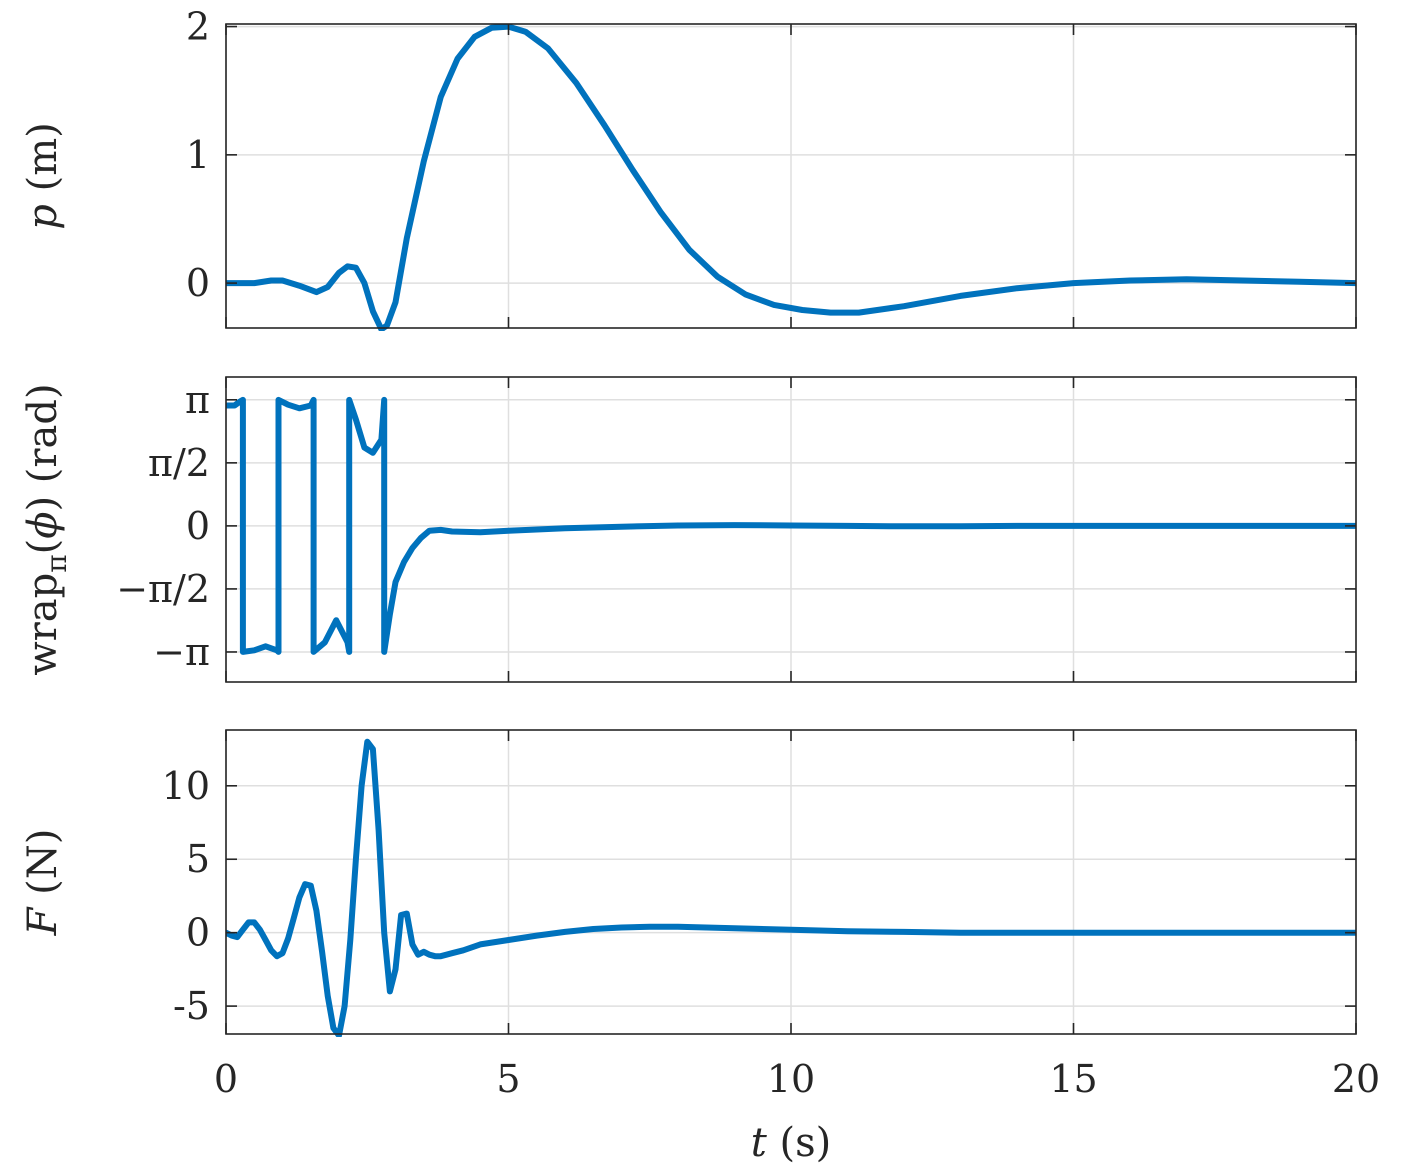  I want to click on y-tick-label: 2, so click(198, 27).